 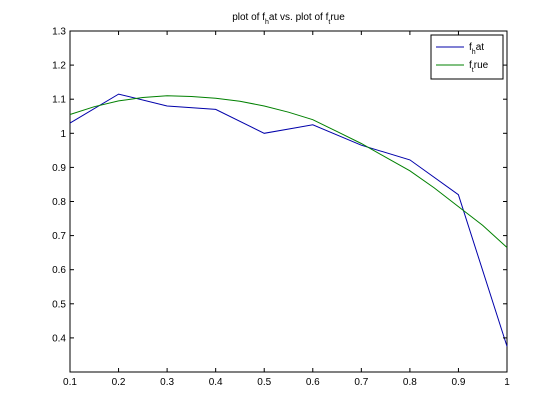 I want to click on x-tick-label-8: 0.9, so click(x=458, y=382).